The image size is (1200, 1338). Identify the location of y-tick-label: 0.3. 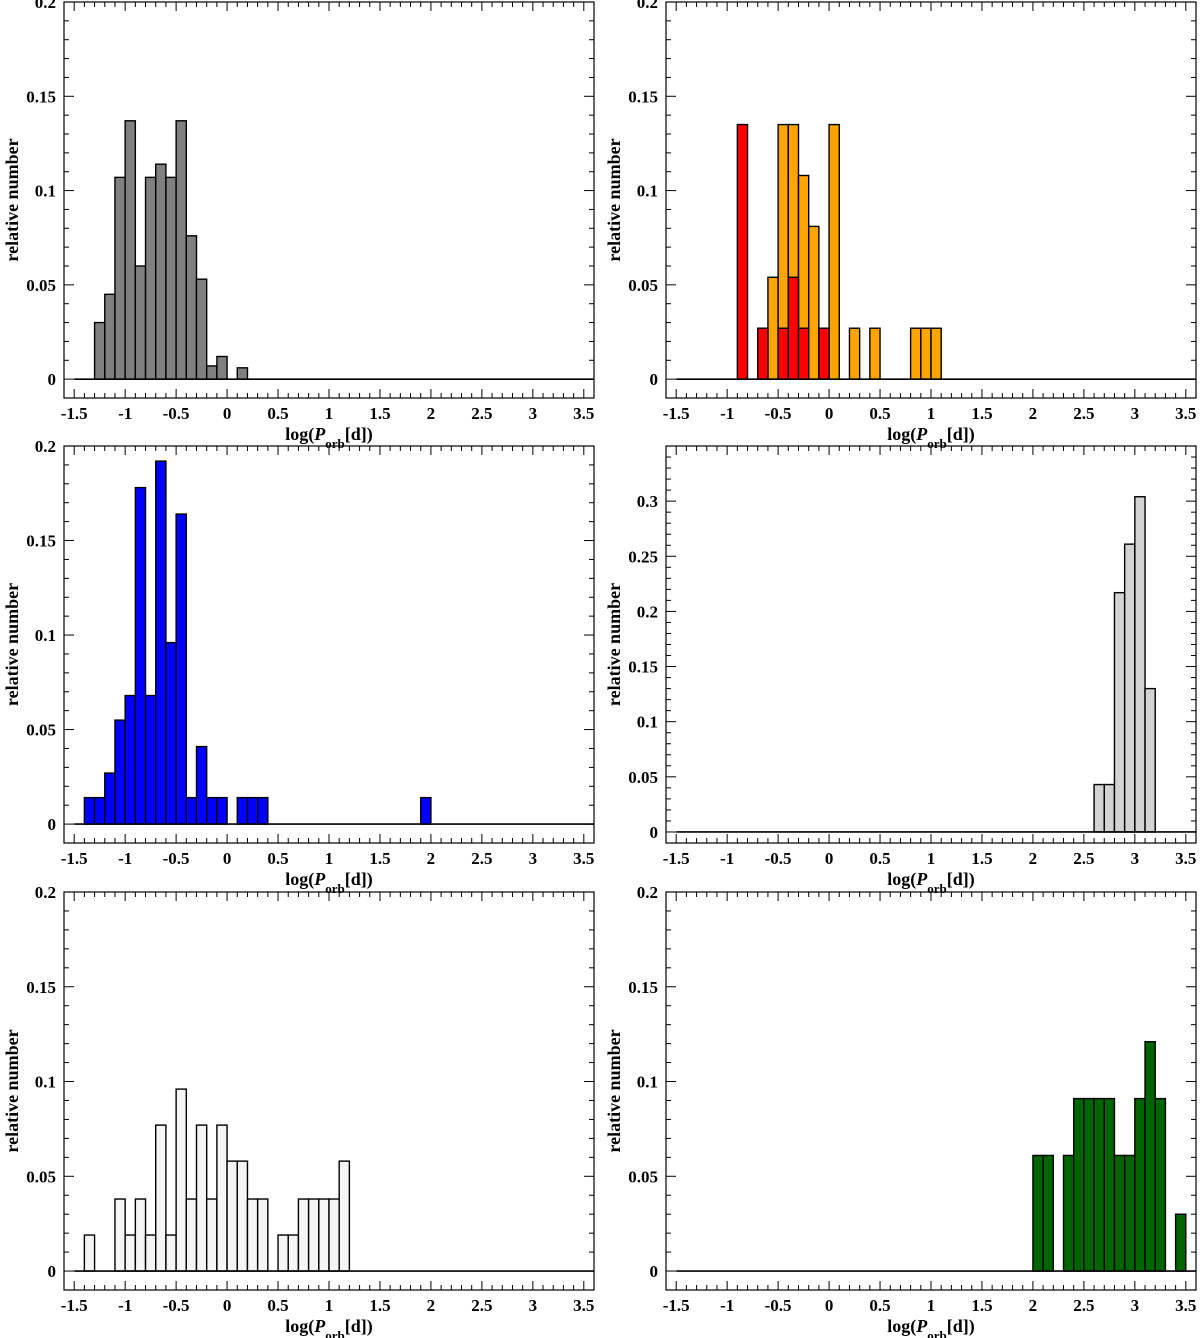
(647, 501).